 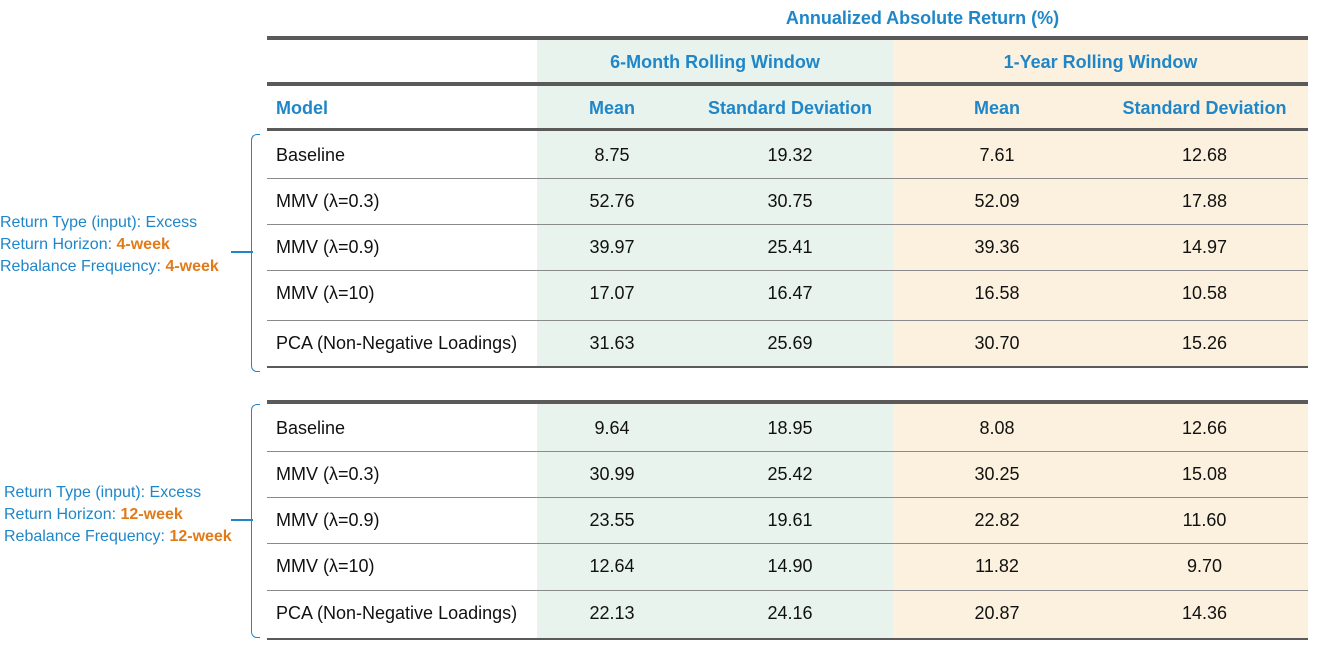 What do you see at coordinates (1204, 155) in the screenshot?
I see `table-cell: 12.68` at bounding box center [1204, 155].